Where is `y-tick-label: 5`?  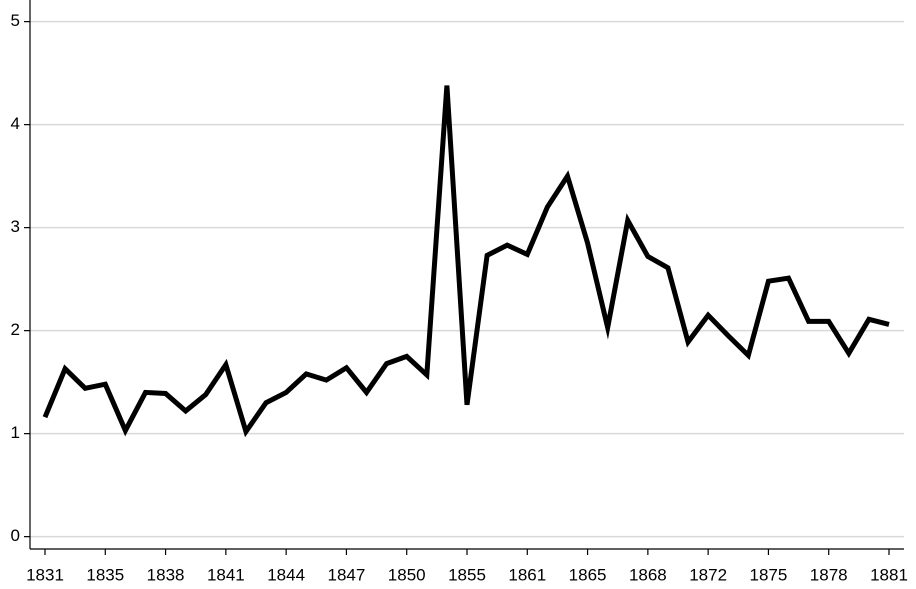 y-tick-label: 5 is located at coordinates (15, 20).